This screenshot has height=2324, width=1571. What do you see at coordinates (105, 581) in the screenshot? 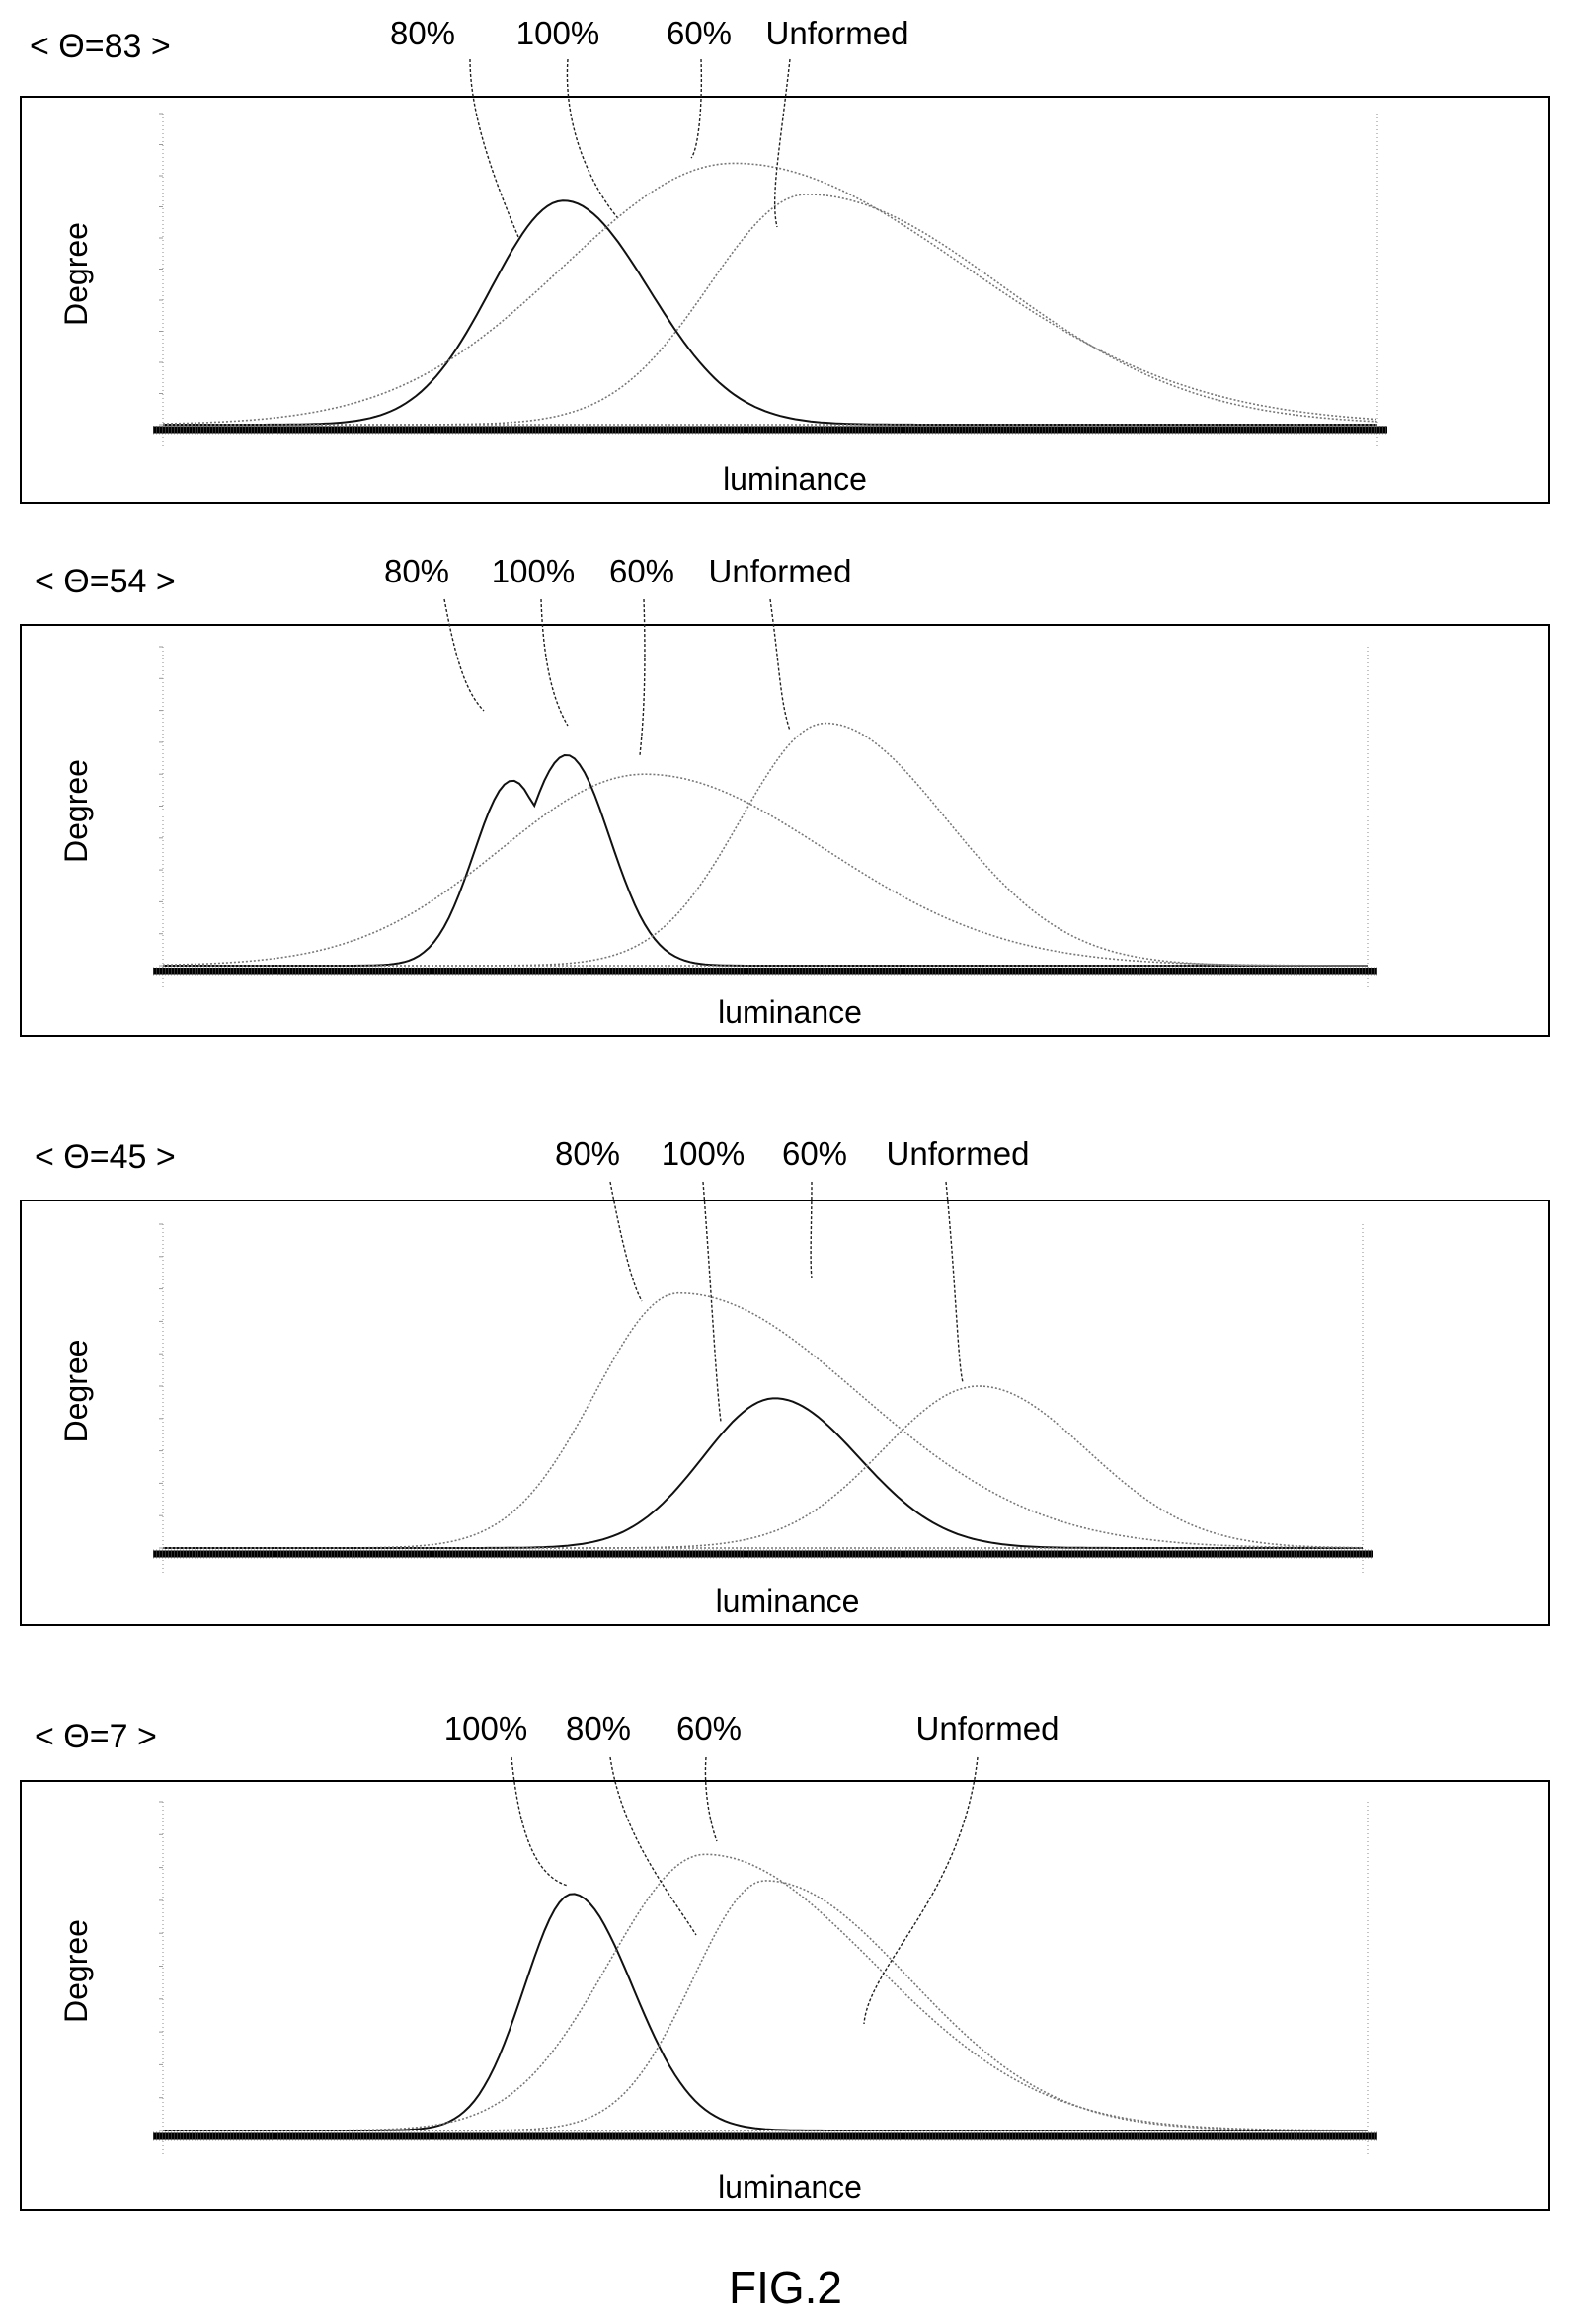
I see `panel-title-2: < Θ=54 >` at bounding box center [105, 581].